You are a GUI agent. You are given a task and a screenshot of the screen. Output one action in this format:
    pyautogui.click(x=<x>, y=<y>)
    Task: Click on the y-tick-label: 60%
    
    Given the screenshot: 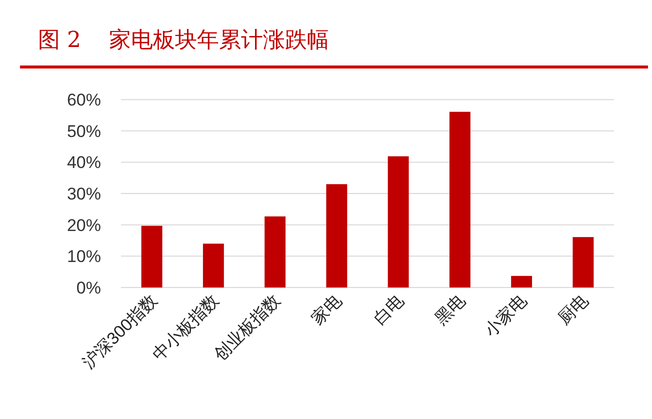 What is the action you would take?
    pyautogui.click(x=83, y=100)
    